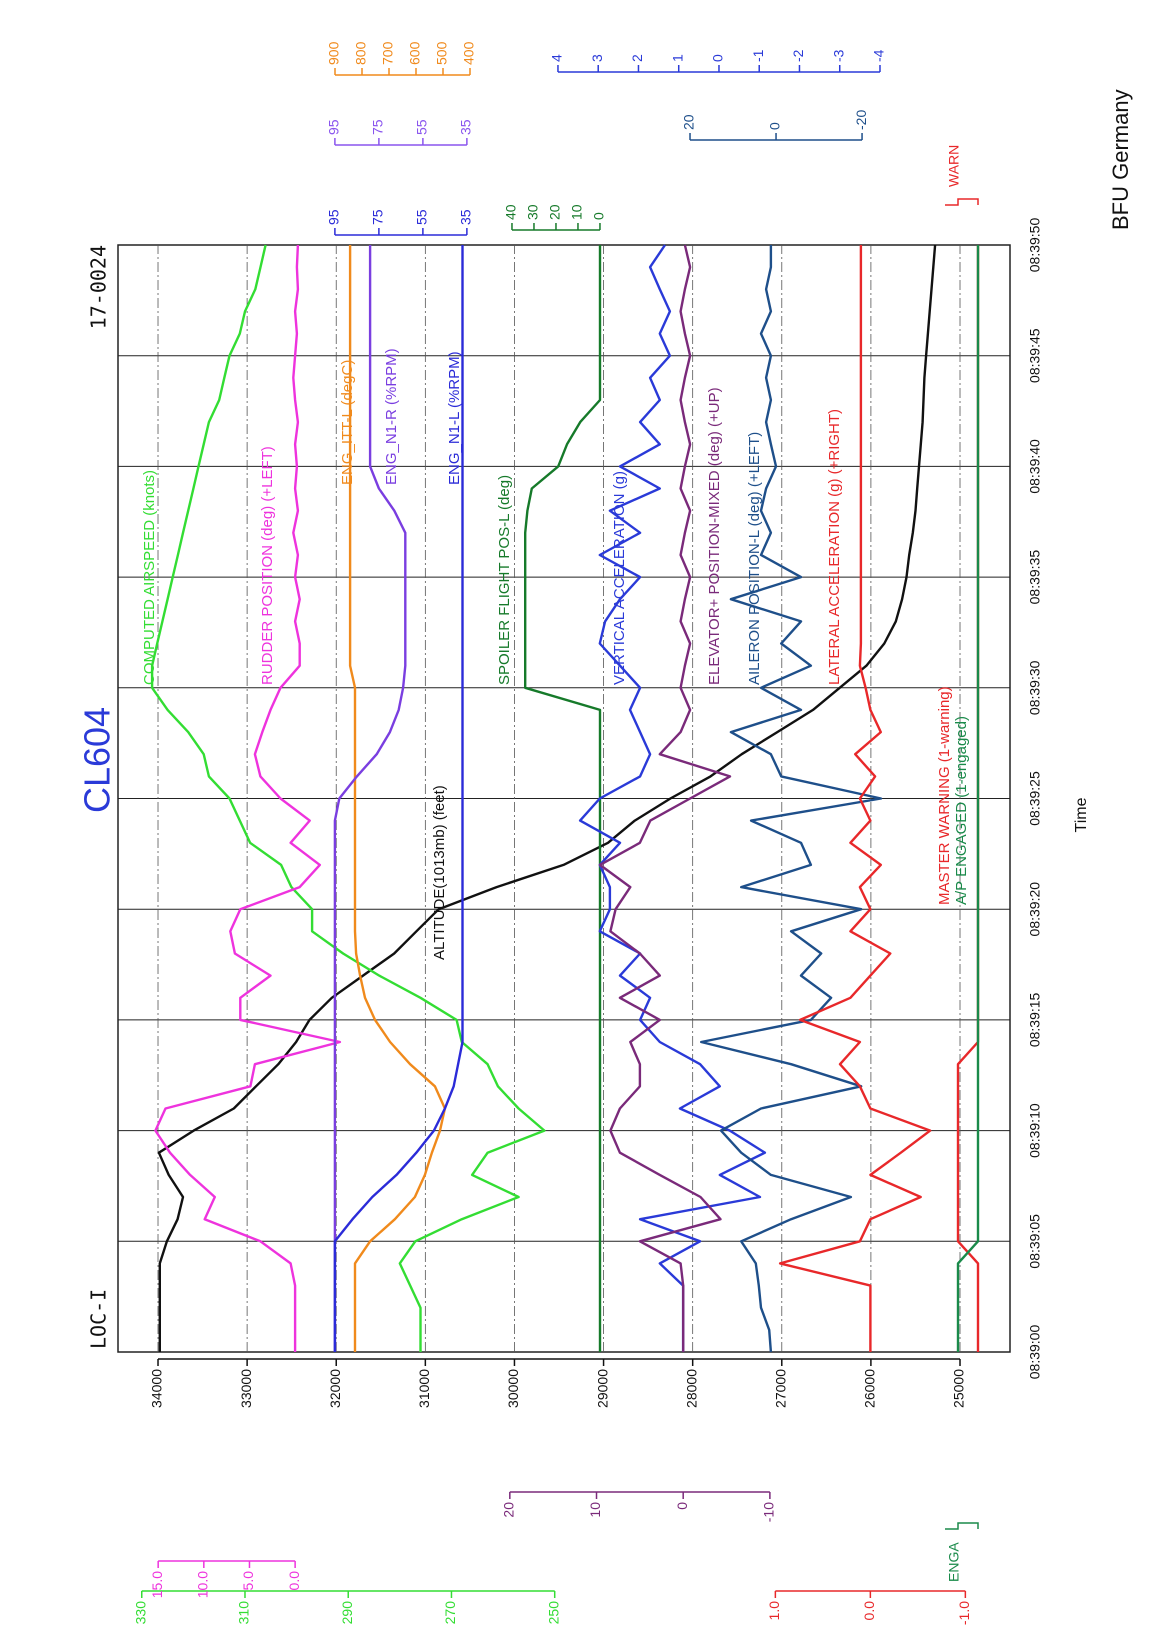  Describe the element at coordinates (424, 1388) in the screenshot. I see `y-tick-label: 31000` at that location.